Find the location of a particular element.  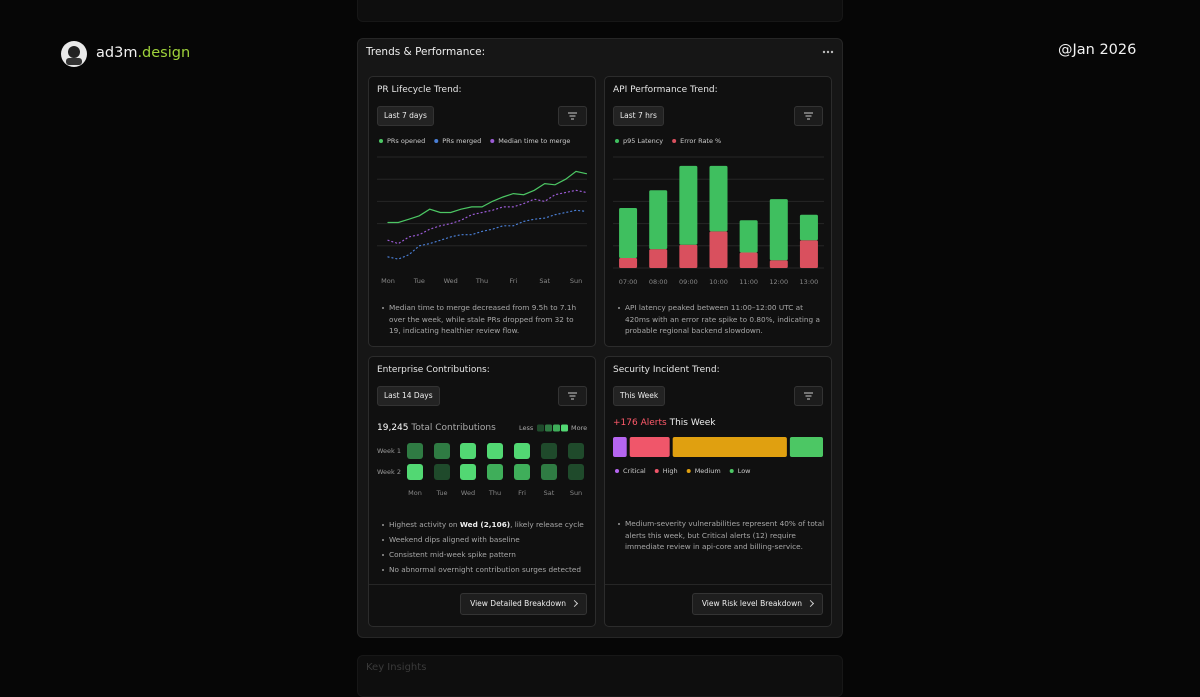

alerts: +176 Alerts This Week is located at coordinates (664, 423).